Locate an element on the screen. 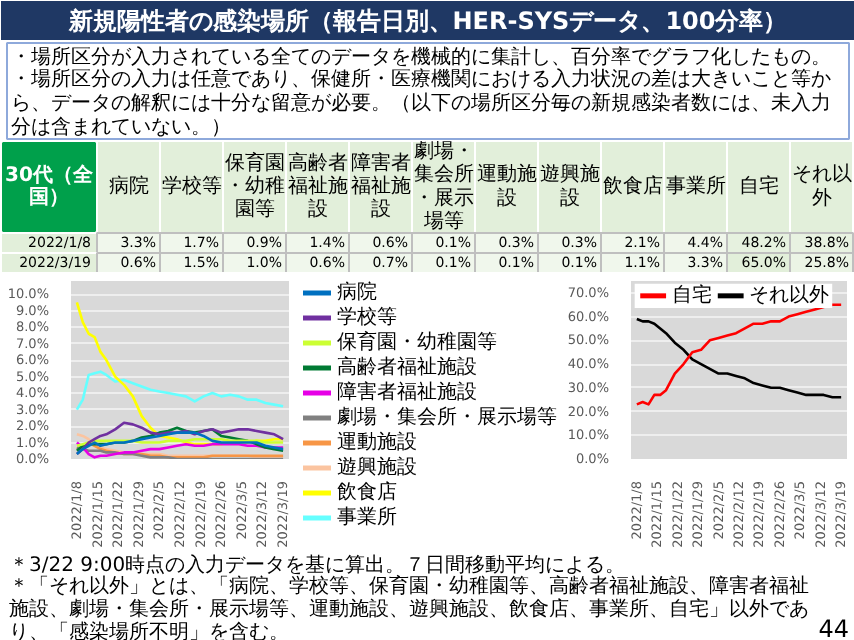 The image size is (854, 640). legend-label: 劇場・集会所・展示場等 is located at coordinates (447, 417).